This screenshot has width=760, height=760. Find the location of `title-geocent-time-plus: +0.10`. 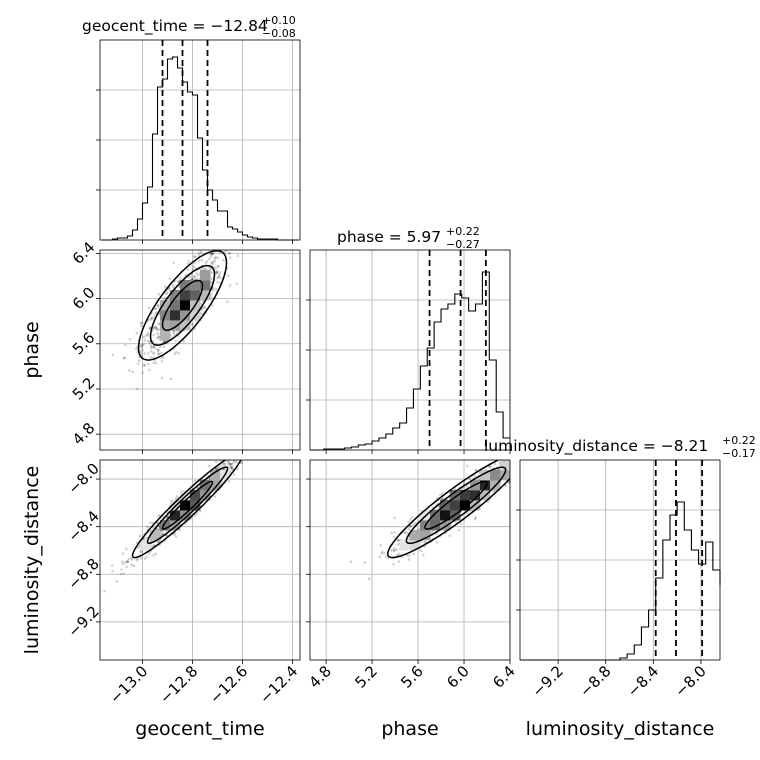

title-geocent-time-plus: +0.10 is located at coordinates (279, 20).